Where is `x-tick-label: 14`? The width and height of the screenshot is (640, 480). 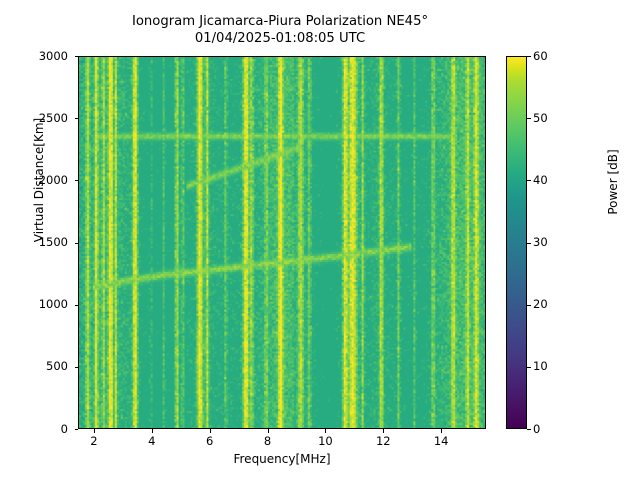
x-tick-label: 14 is located at coordinates (441, 441).